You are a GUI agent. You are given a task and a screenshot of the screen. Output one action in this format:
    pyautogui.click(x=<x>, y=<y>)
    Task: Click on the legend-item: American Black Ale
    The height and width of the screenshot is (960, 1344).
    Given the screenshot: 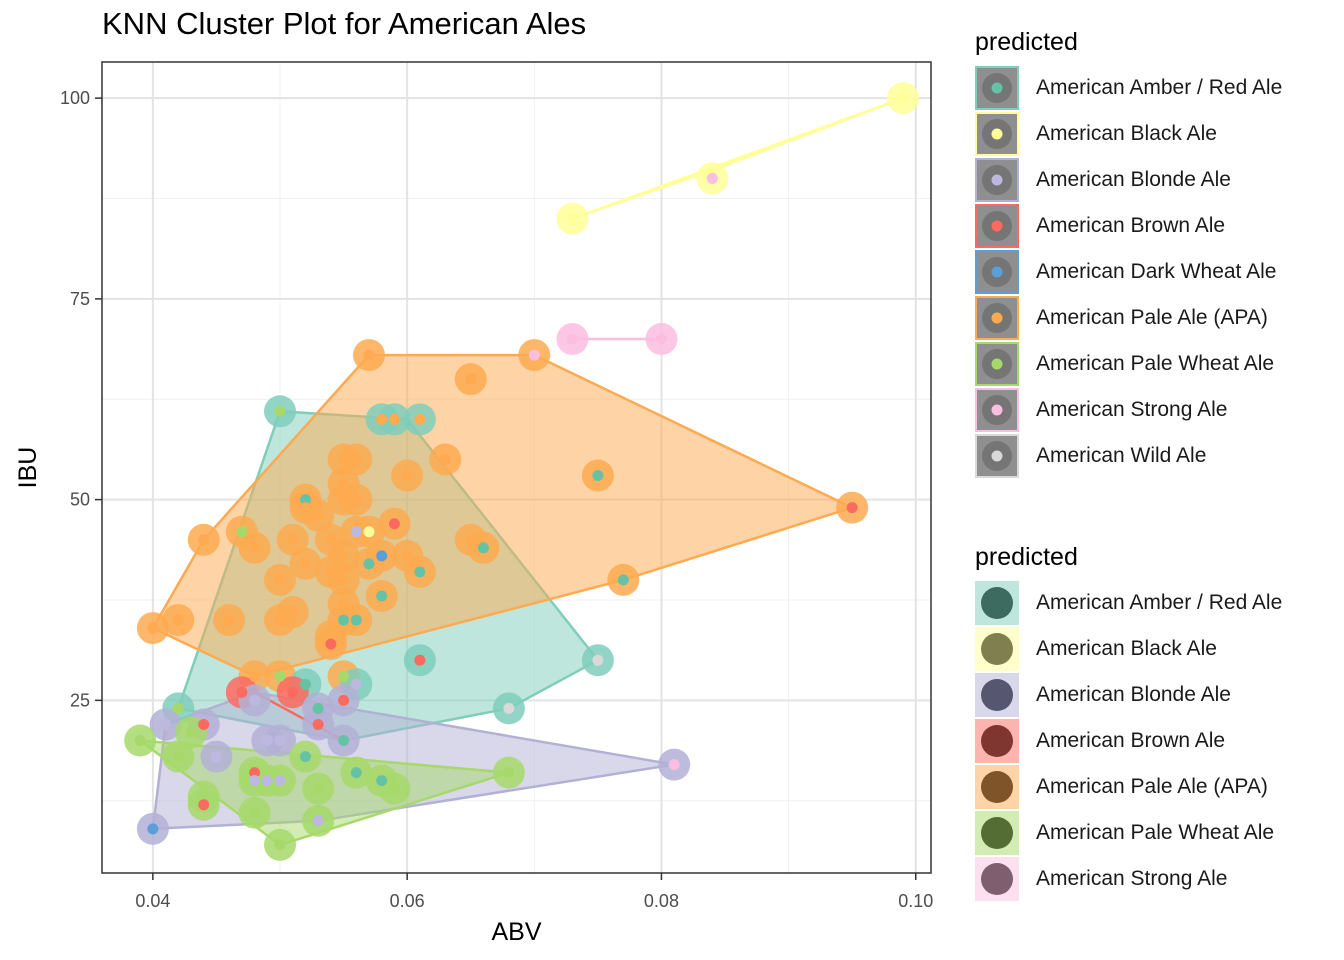 What is the action you would take?
    pyautogui.click(x=1128, y=649)
    